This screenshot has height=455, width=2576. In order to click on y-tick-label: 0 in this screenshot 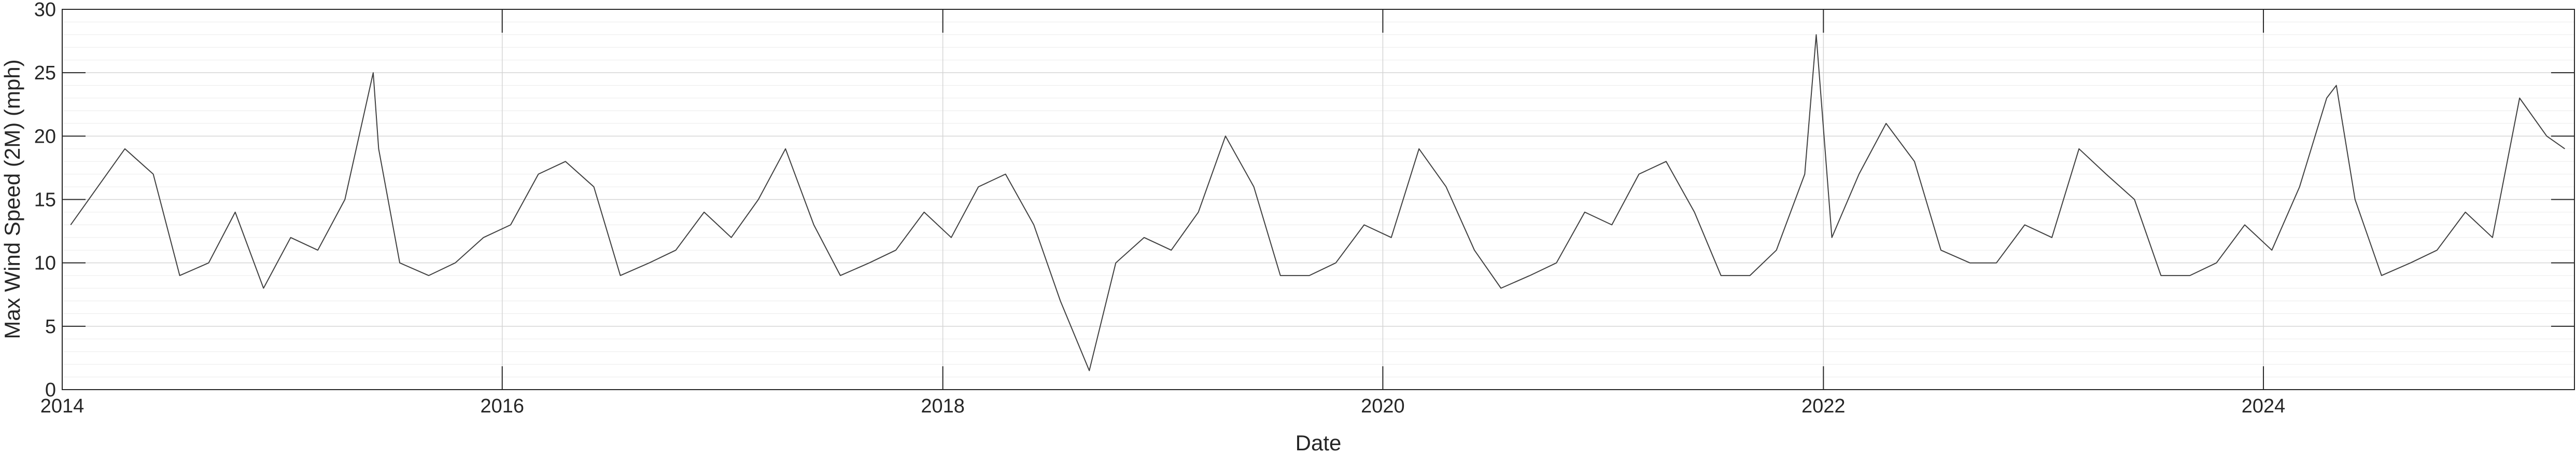, I will do `click(50, 390)`.